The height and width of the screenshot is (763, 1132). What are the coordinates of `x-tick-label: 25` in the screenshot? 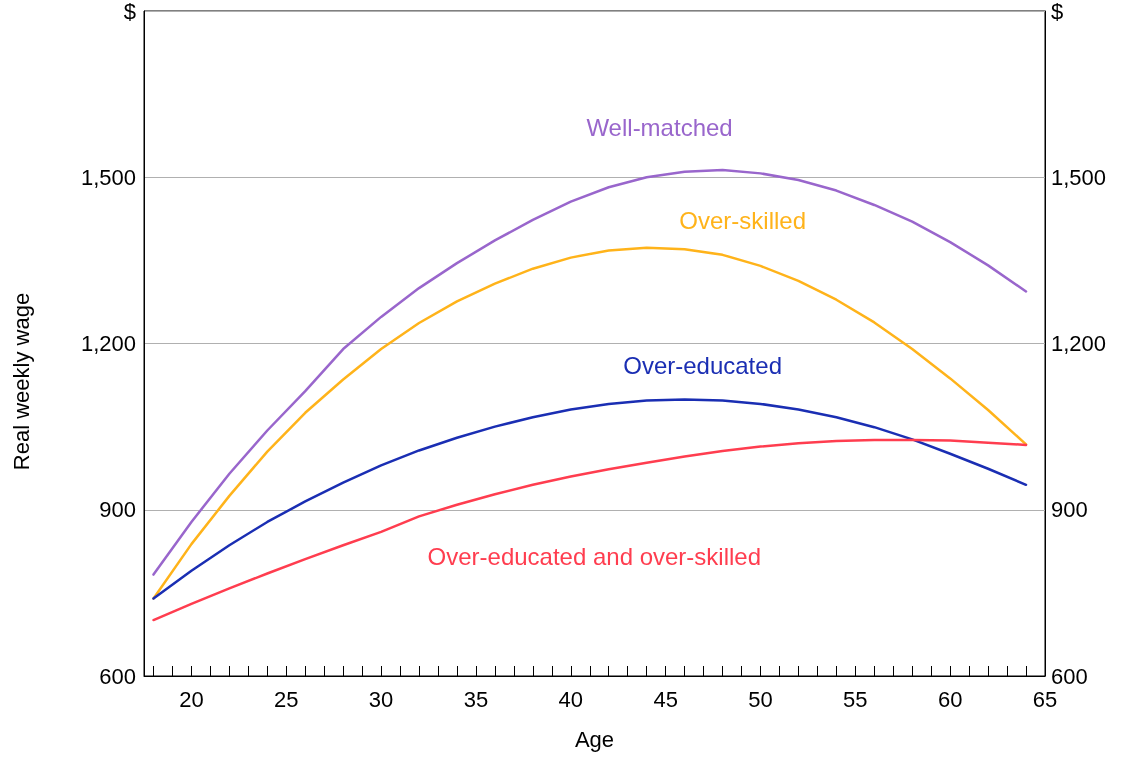 It's located at (286, 699).